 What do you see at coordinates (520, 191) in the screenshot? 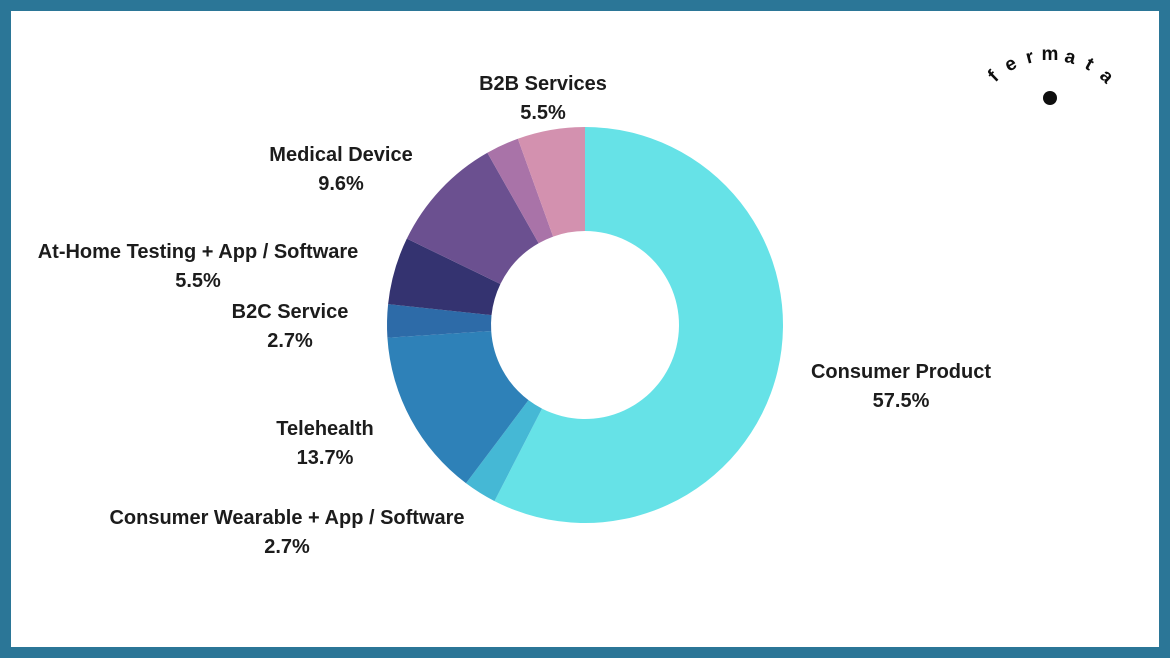
I see `donut-slice-unlabeled` at bounding box center [520, 191].